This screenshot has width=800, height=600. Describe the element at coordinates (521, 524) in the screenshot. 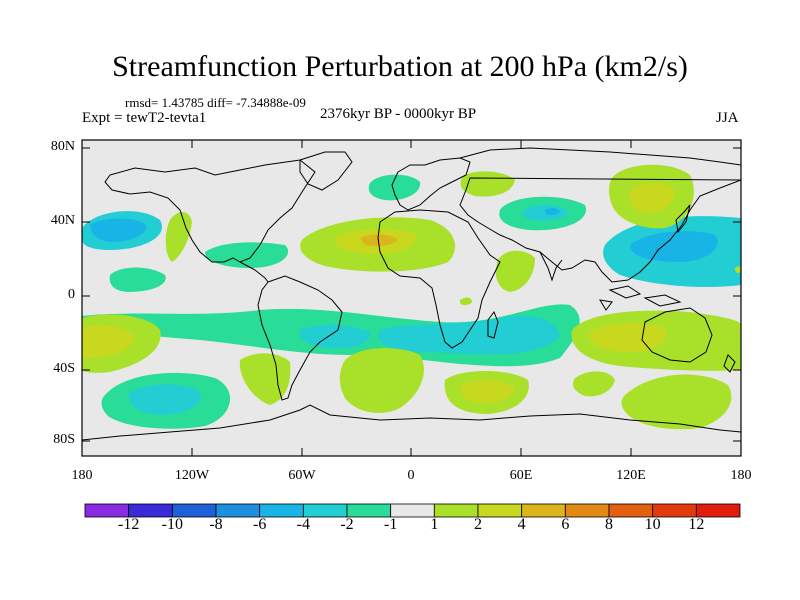

I see `colorbar-label: 4` at that location.